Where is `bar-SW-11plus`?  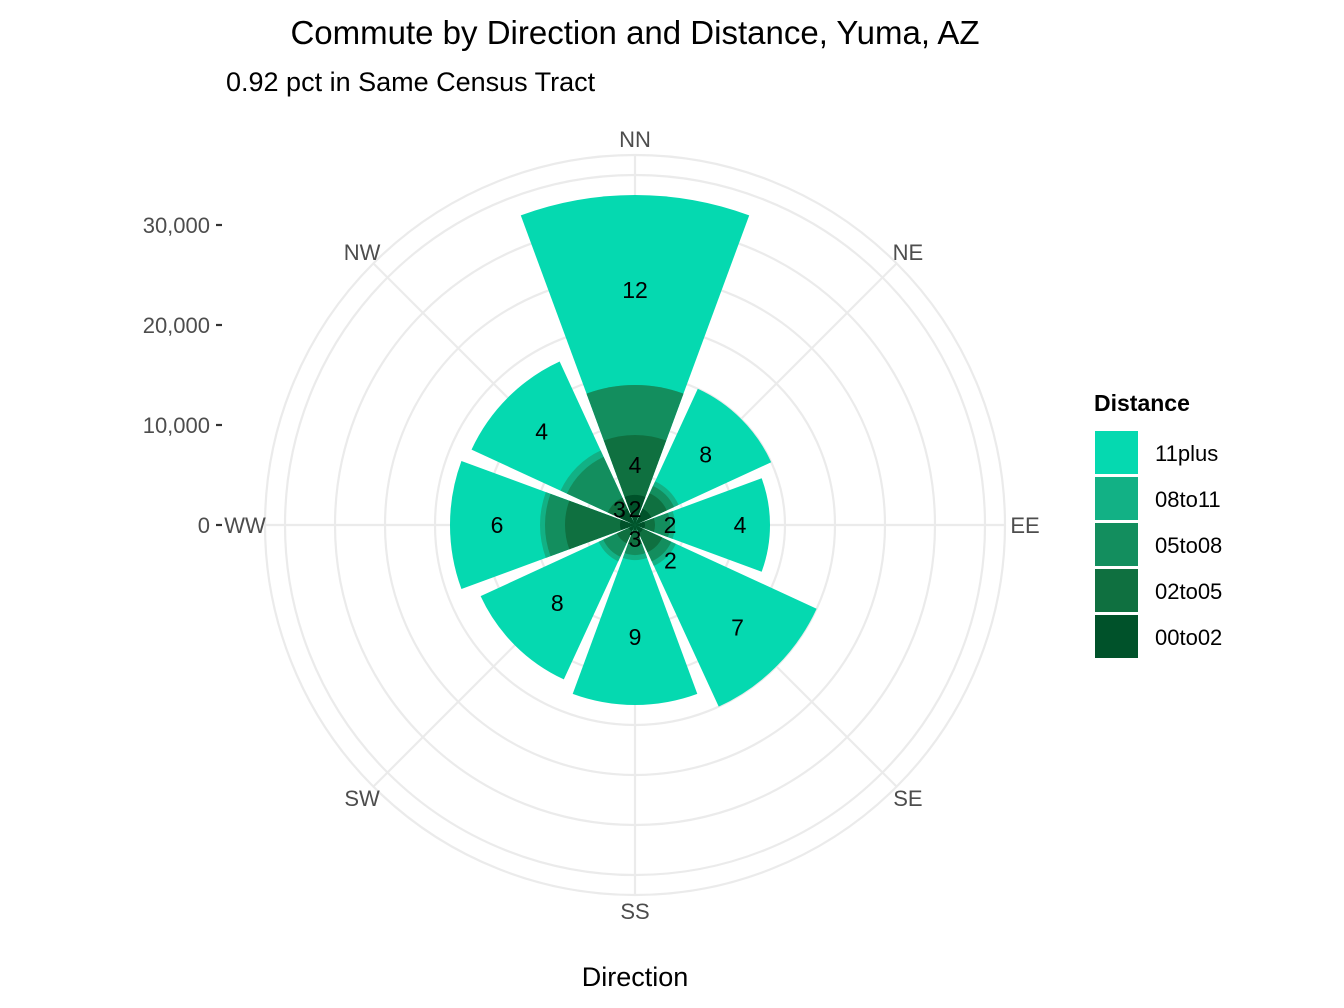
bar-SW-11plus is located at coordinates (557, 602).